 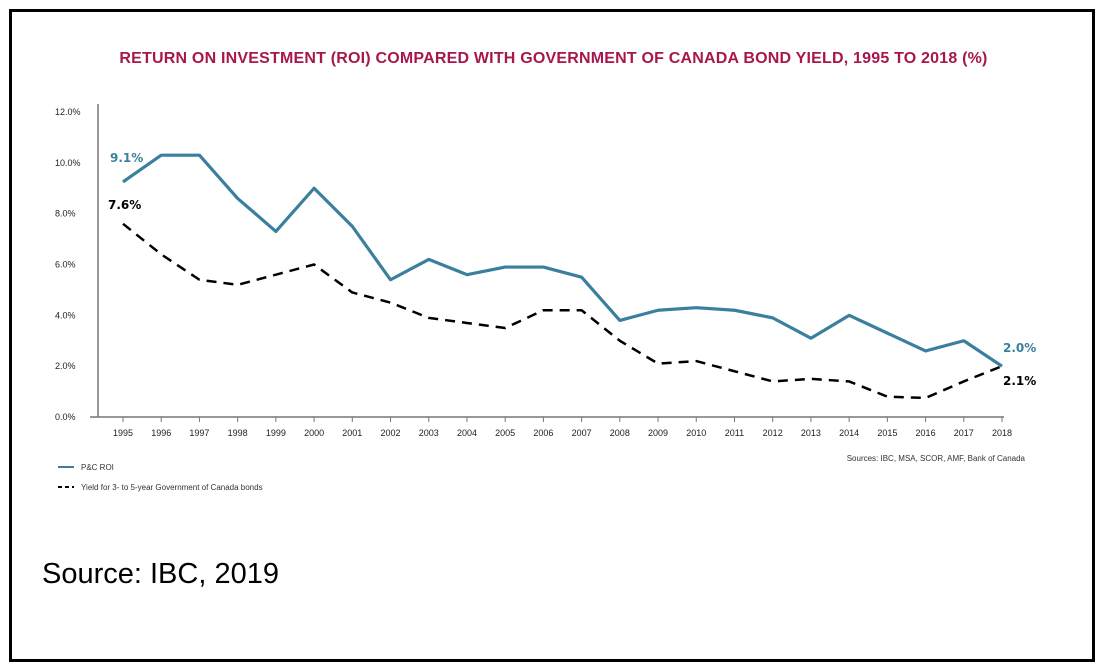 What do you see at coordinates (582, 433) in the screenshot?
I see `x-tick-label: 2007` at bounding box center [582, 433].